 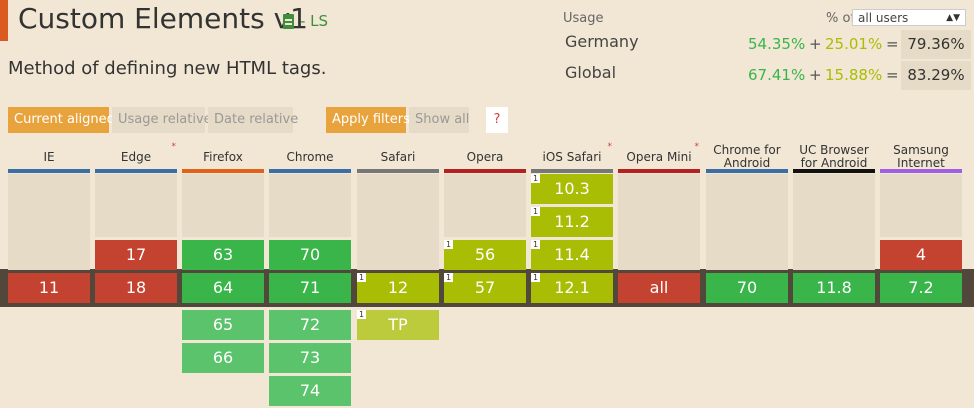 I want to click on browser-header: Opera Mini *, so click(x=659, y=157).